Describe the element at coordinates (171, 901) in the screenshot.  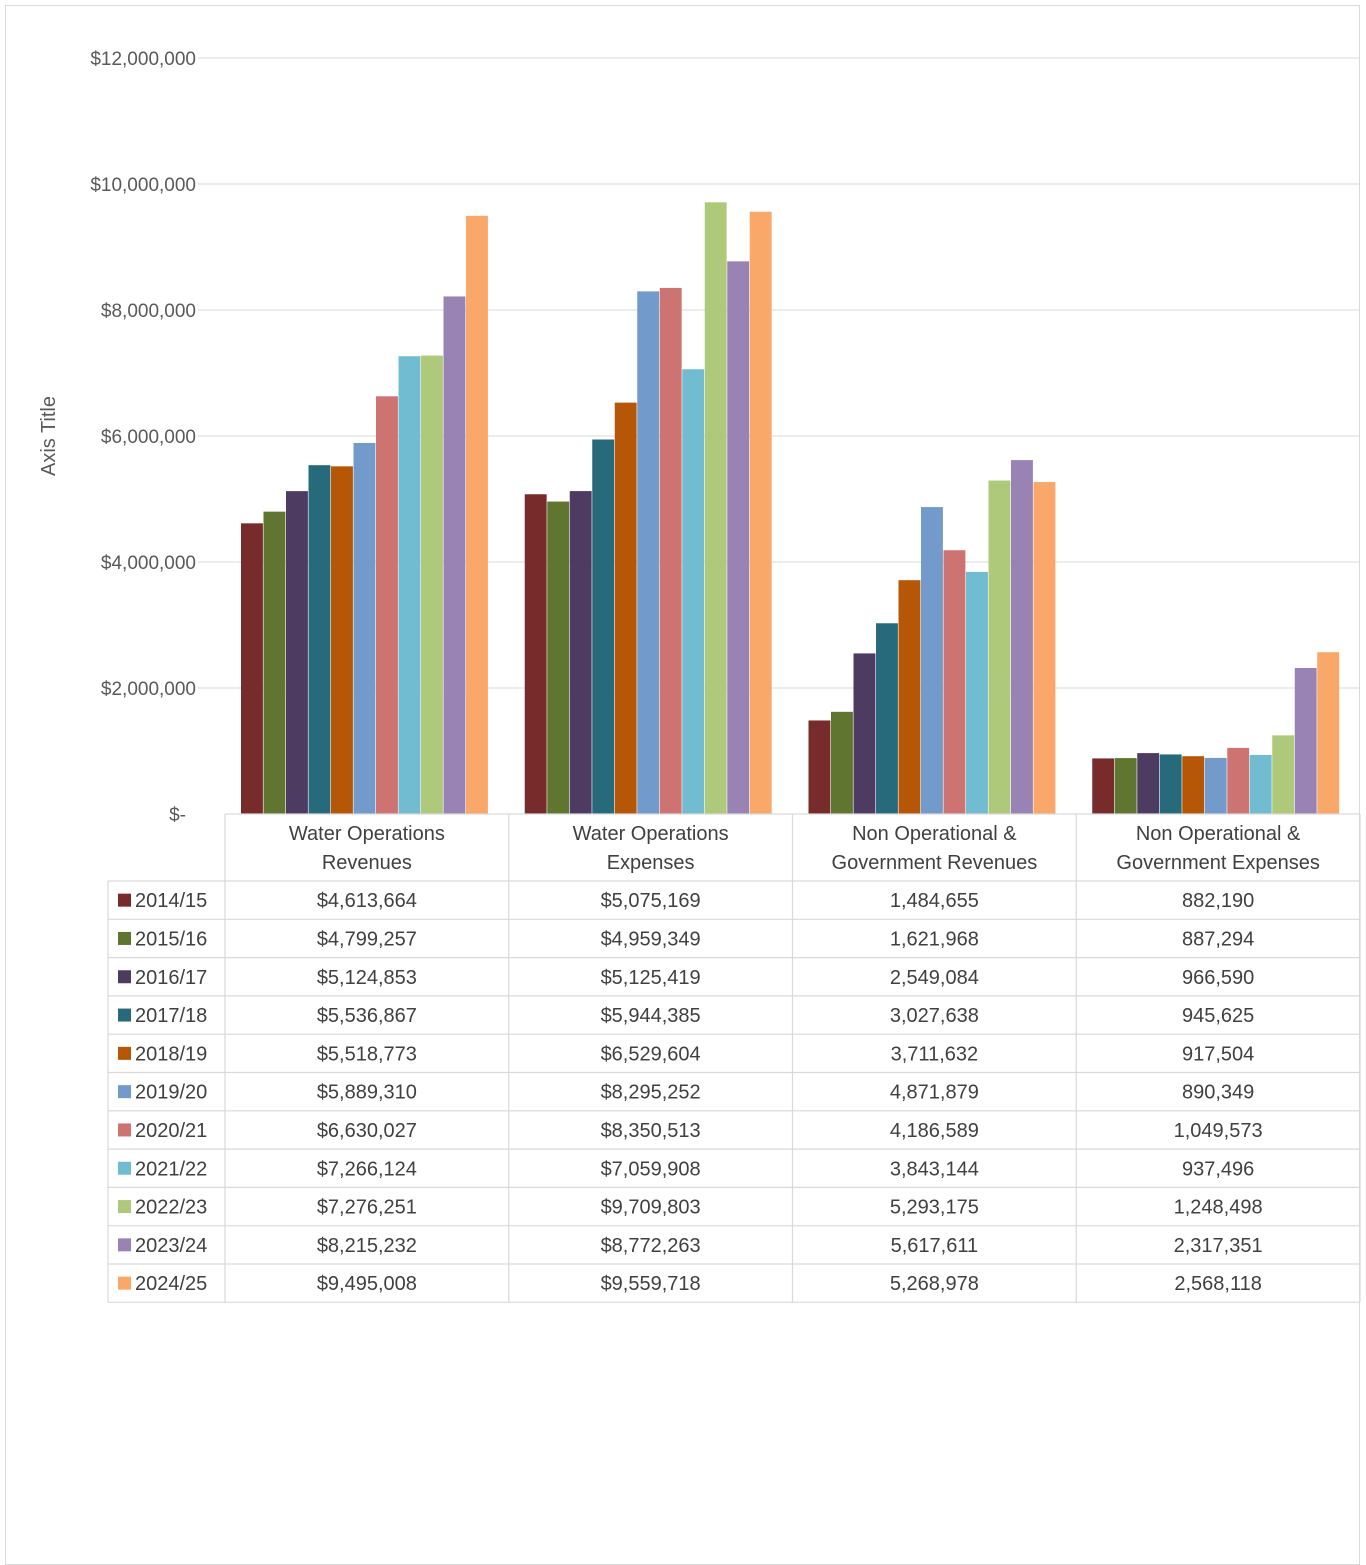
I see `legend-label: 2014/15` at that location.